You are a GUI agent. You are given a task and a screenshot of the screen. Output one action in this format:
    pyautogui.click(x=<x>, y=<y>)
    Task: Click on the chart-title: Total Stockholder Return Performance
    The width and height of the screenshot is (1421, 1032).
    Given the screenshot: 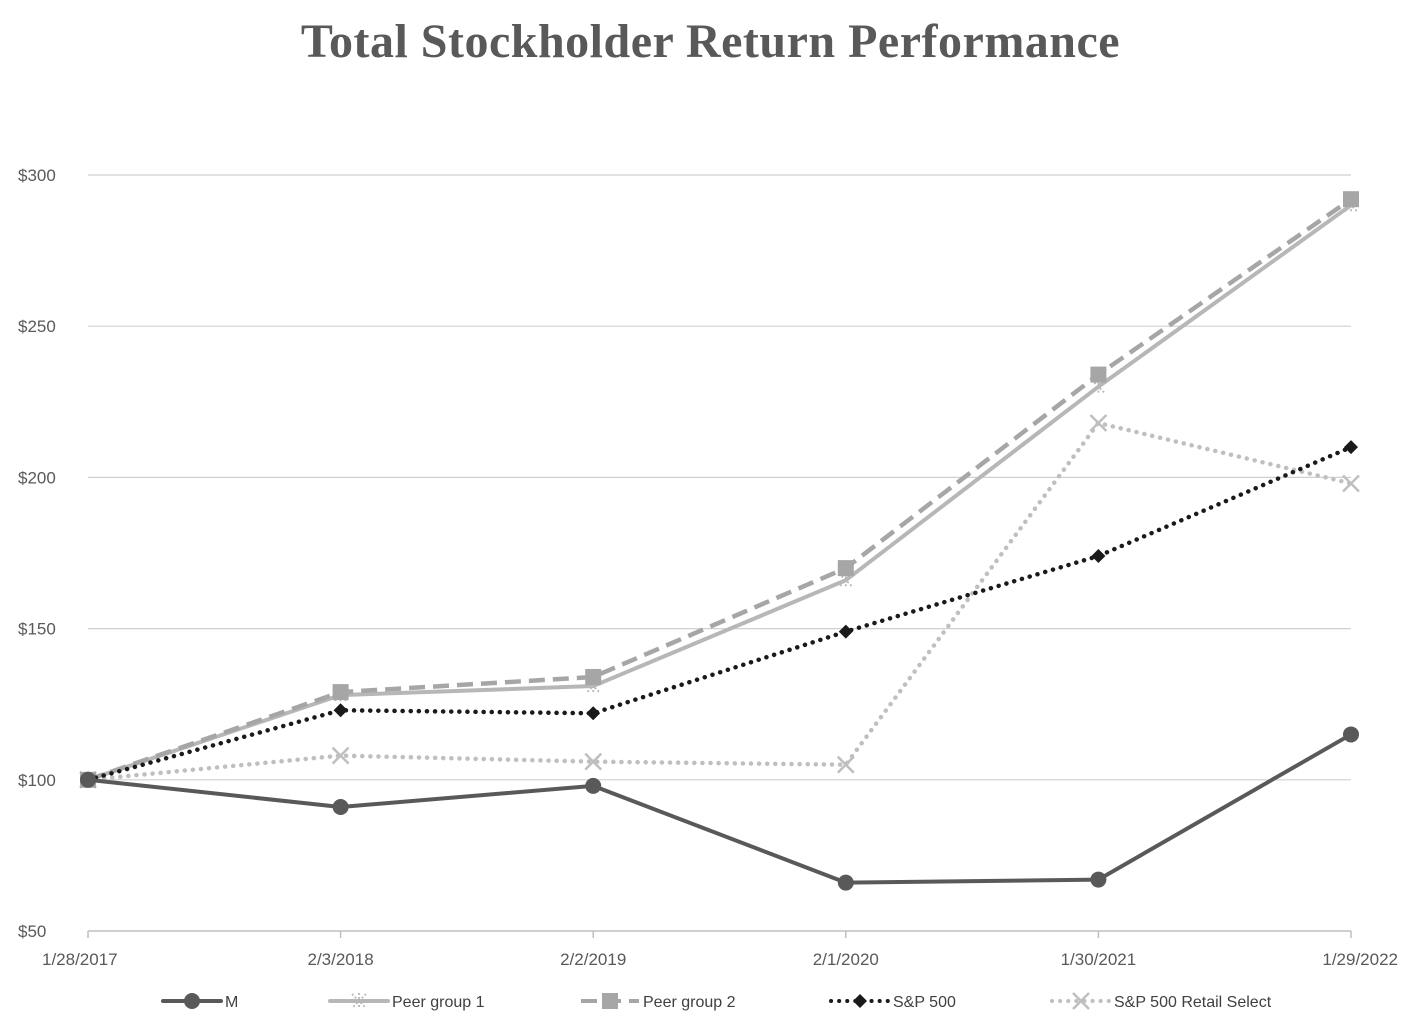 What is the action you would take?
    pyautogui.click(x=710, y=41)
    